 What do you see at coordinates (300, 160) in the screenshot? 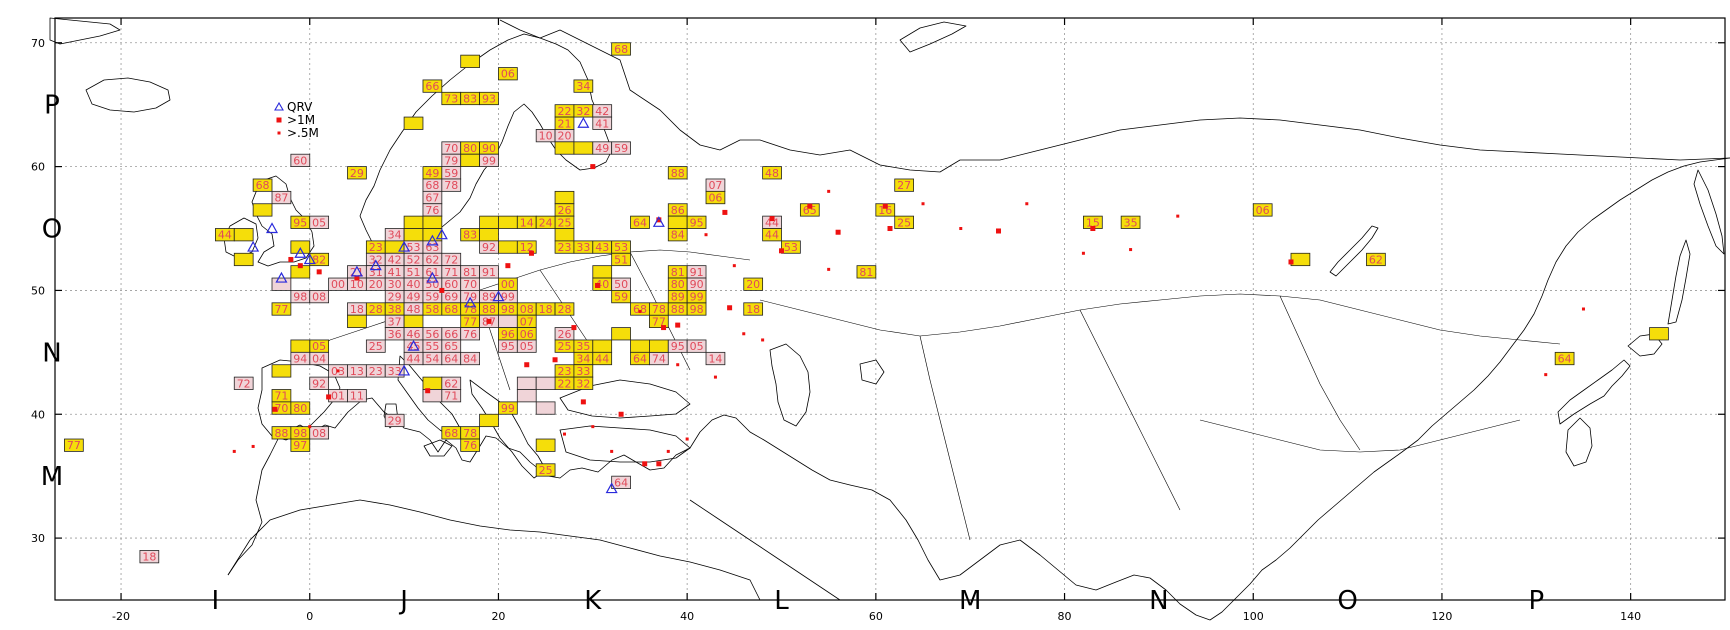
I see `grid-square-label: 60` at bounding box center [300, 160].